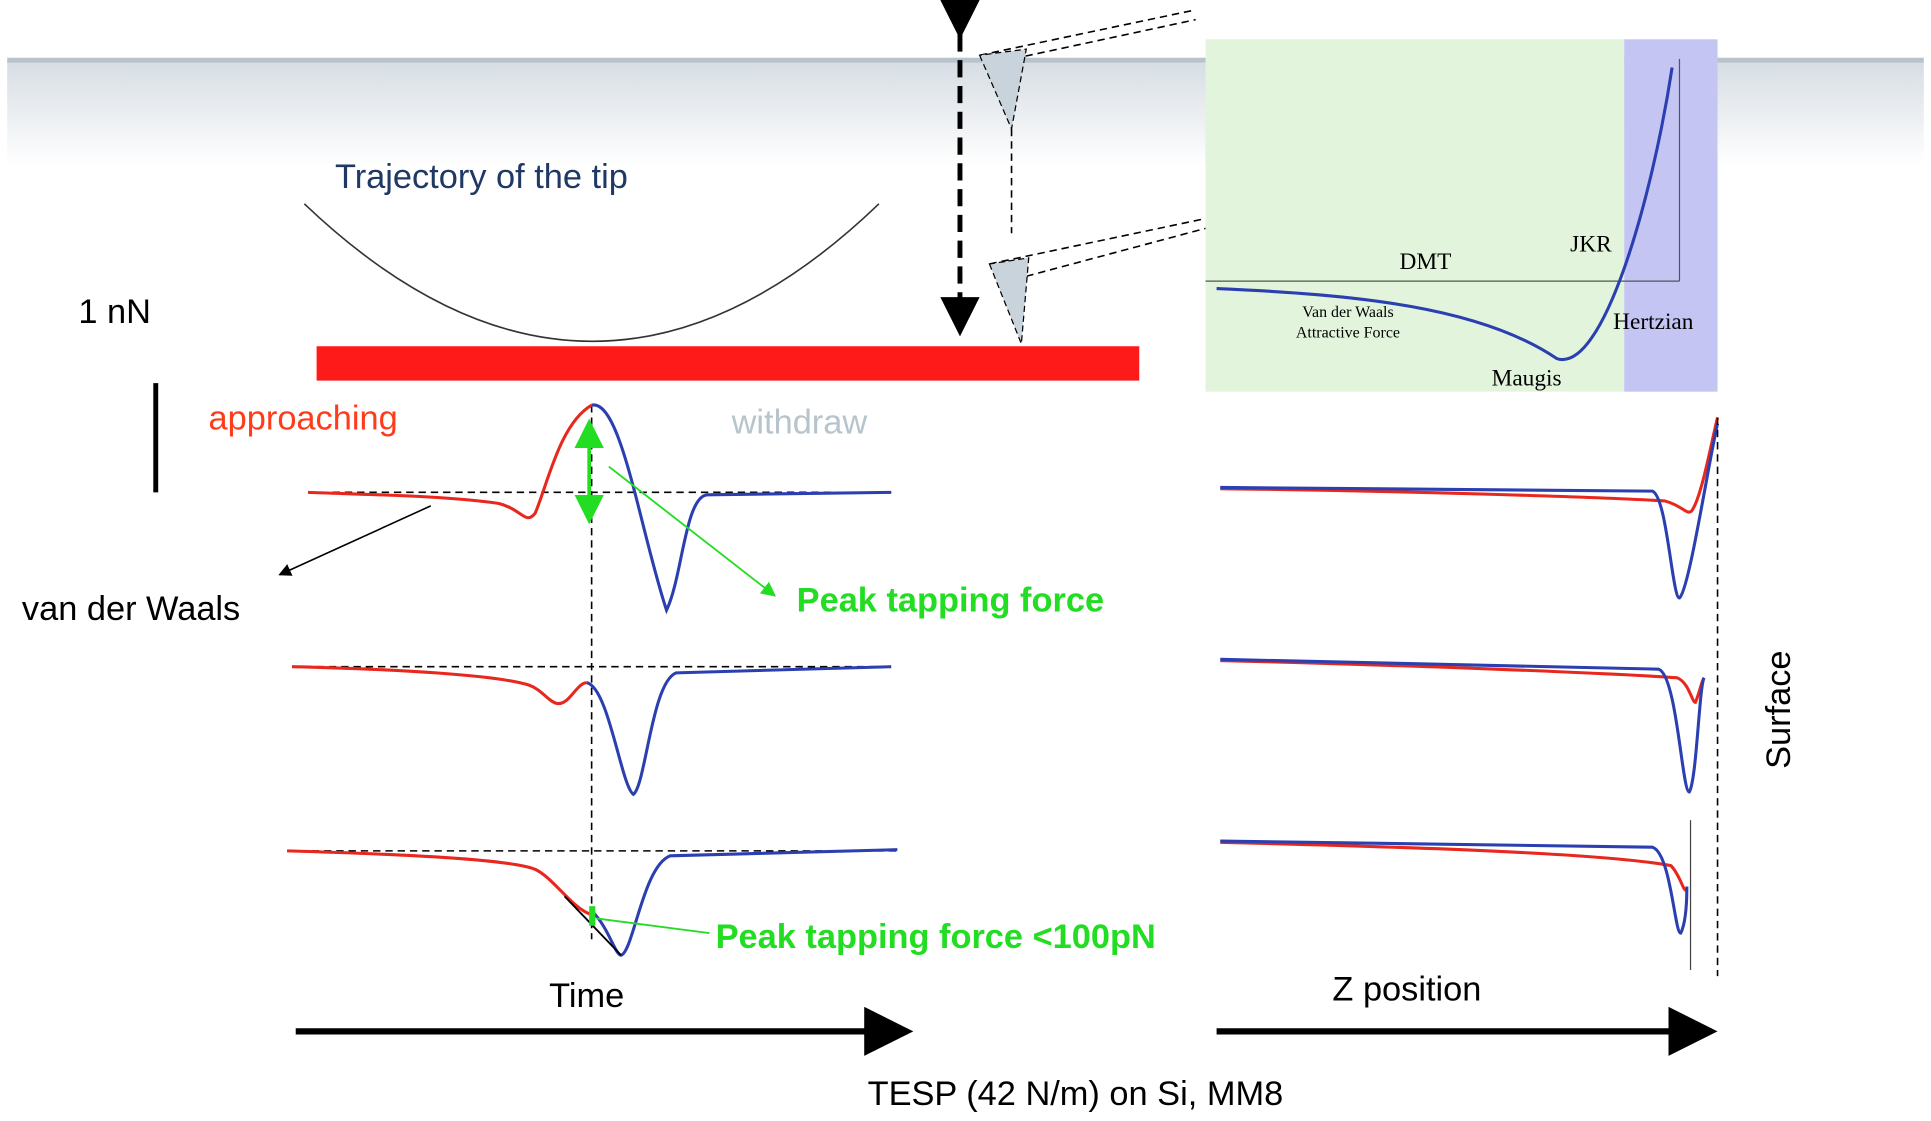  Describe the element at coordinates (1009, 301) in the screenshot. I see `tip-bottom` at that location.